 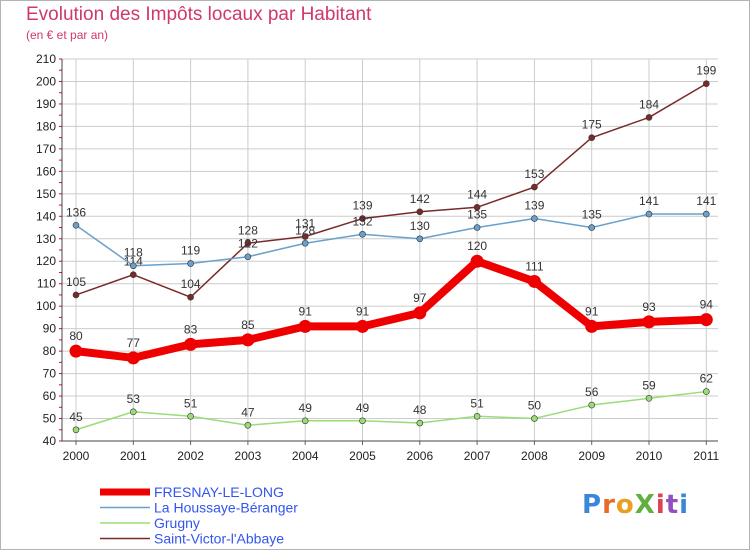 What do you see at coordinates (477, 246) in the screenshot?
I see `data-label: 120` at bounding box center [477, 246].